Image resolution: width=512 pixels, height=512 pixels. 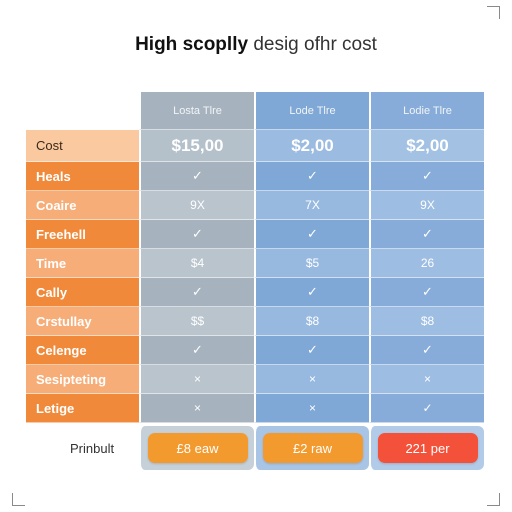 I want to click on page-title-bold: High scoplly, so click(x=192, y=44).